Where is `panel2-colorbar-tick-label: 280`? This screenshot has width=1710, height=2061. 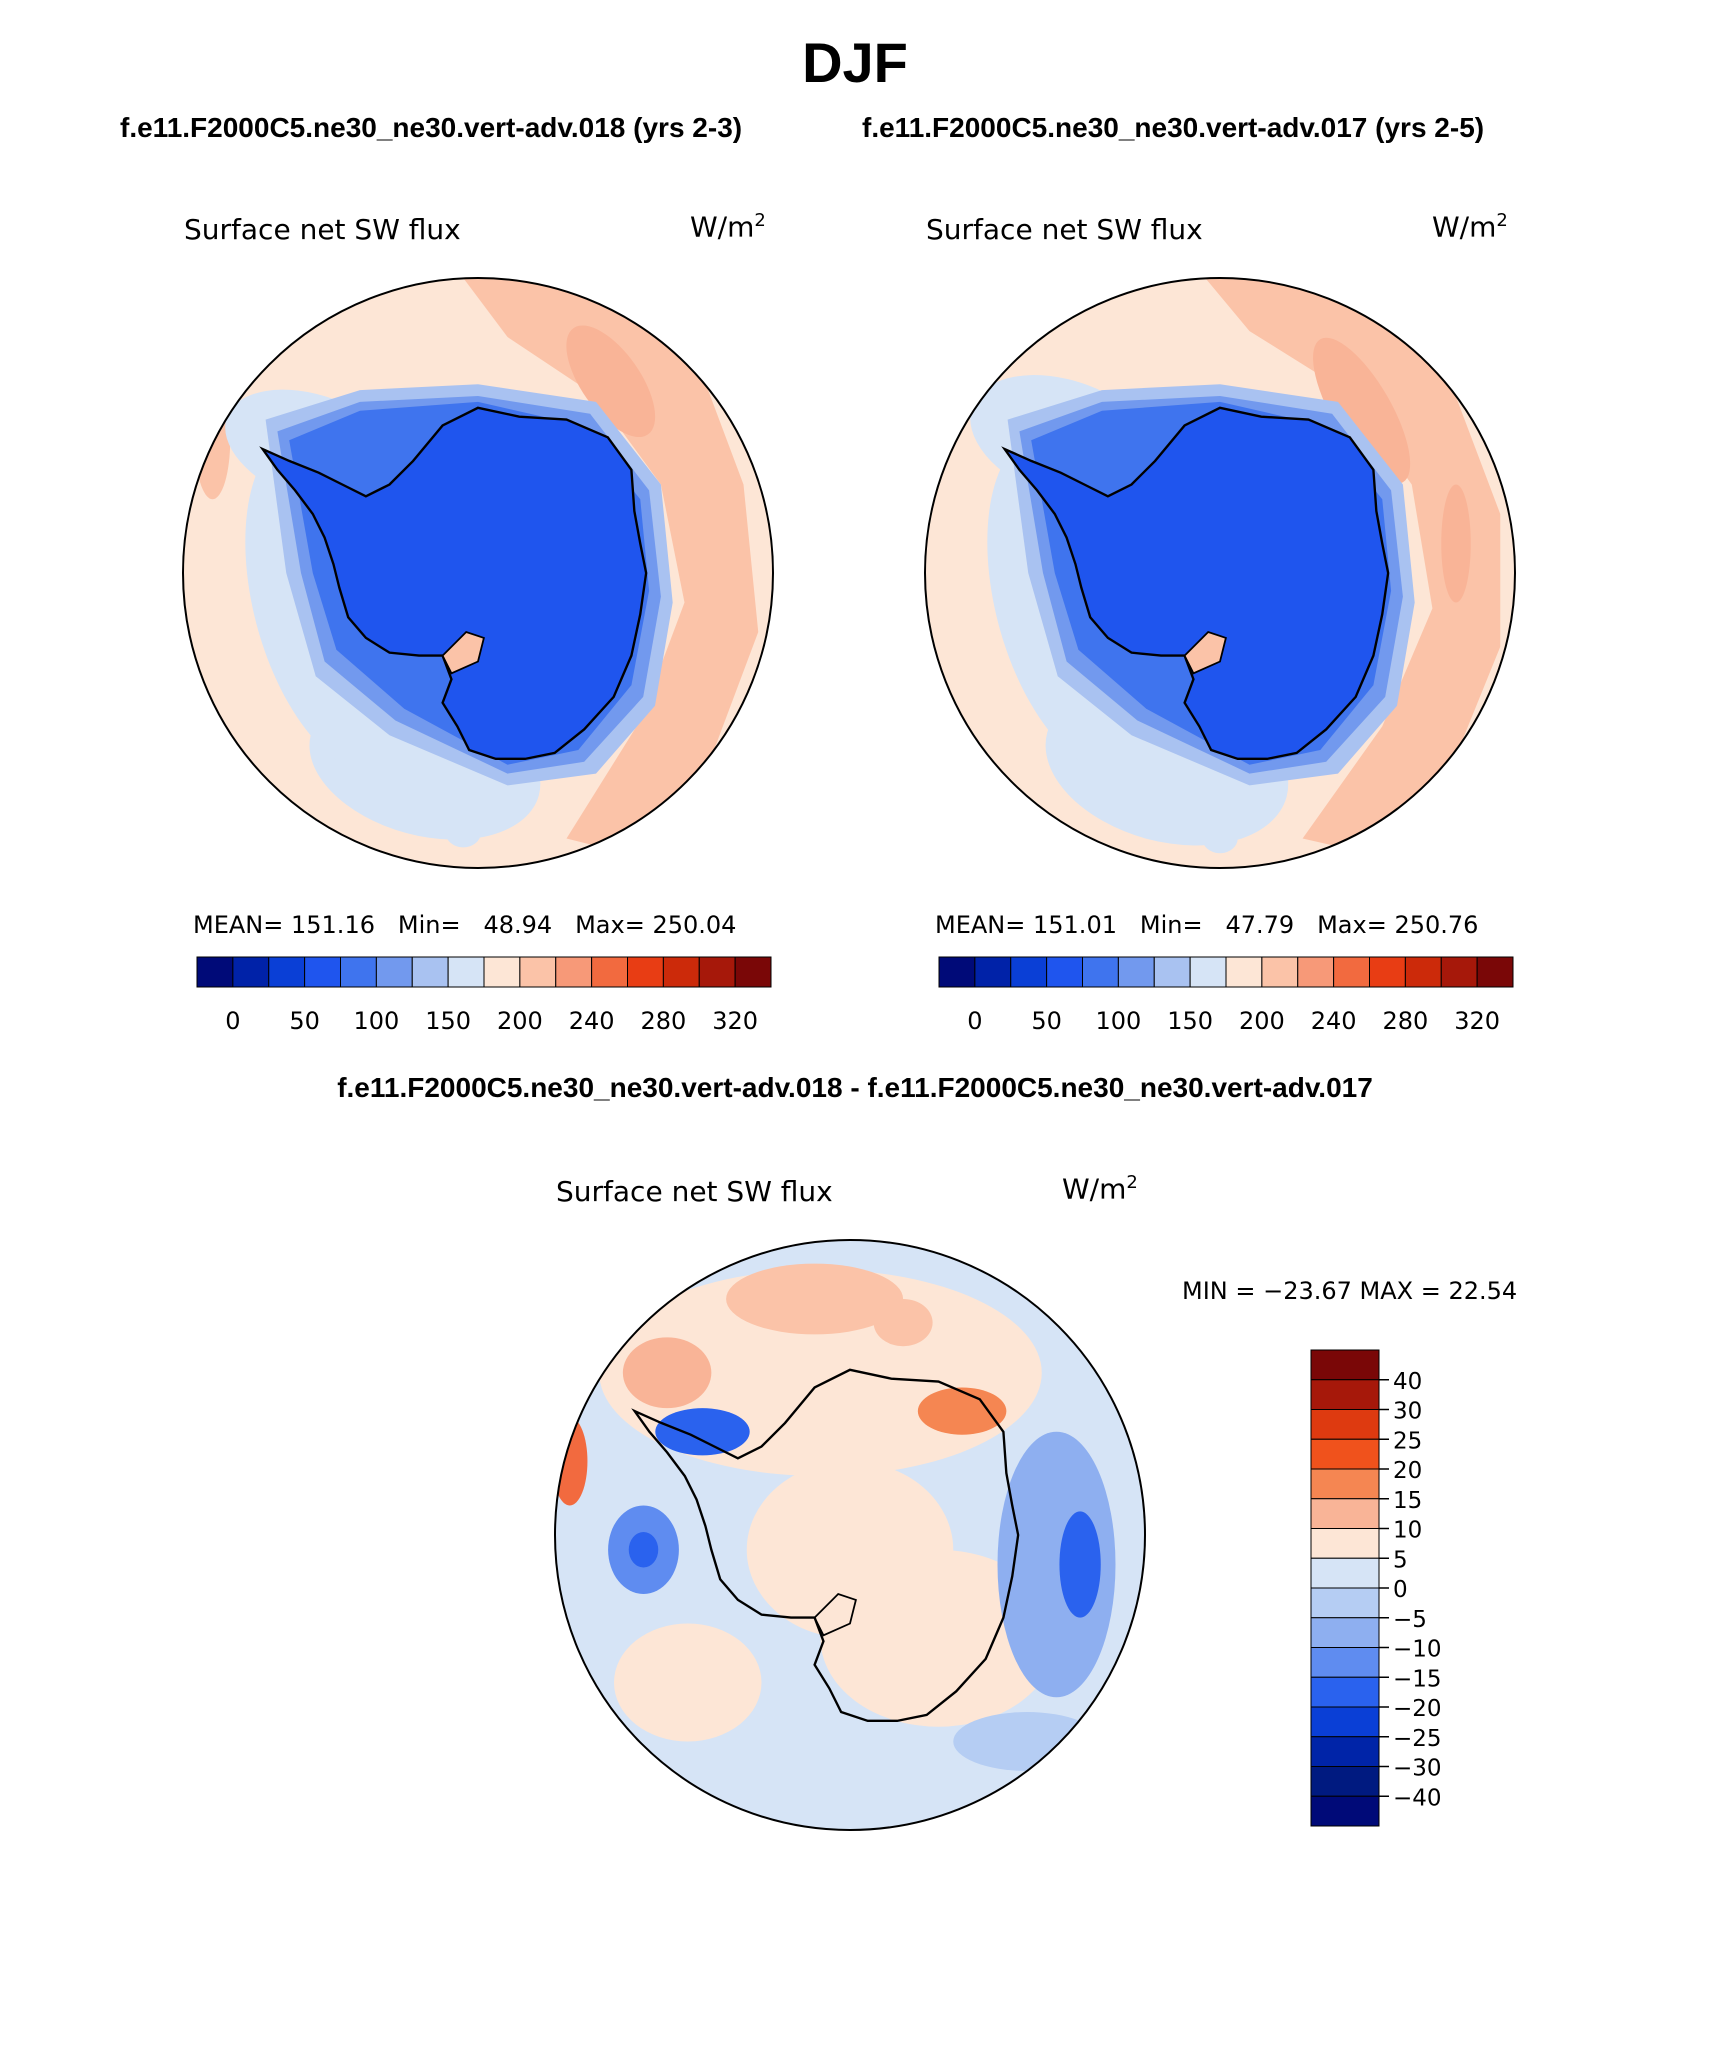
panel2-colorbar-tick-label: 280 is located at coordinates (1405, 1021).